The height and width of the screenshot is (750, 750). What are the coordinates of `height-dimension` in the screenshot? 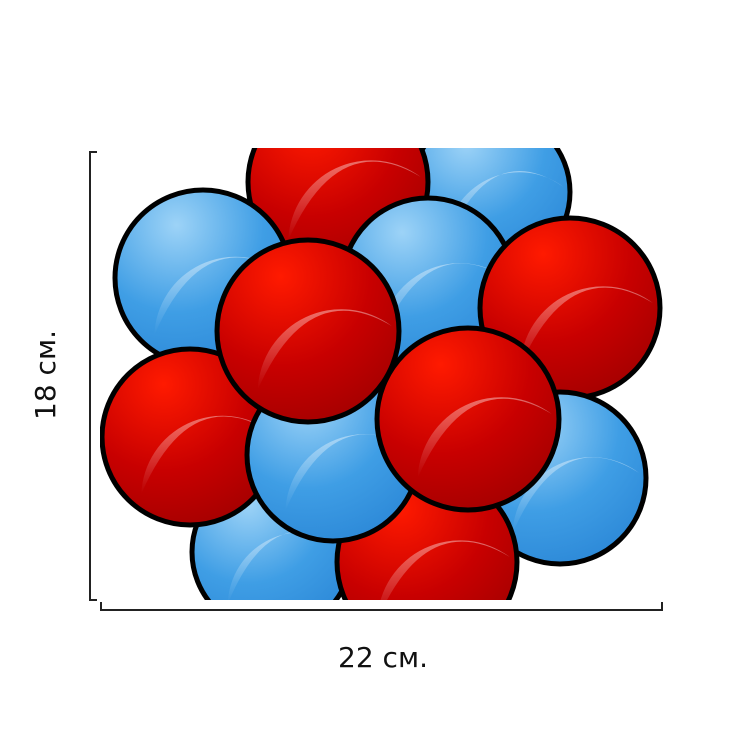 It's located at (93, 376).